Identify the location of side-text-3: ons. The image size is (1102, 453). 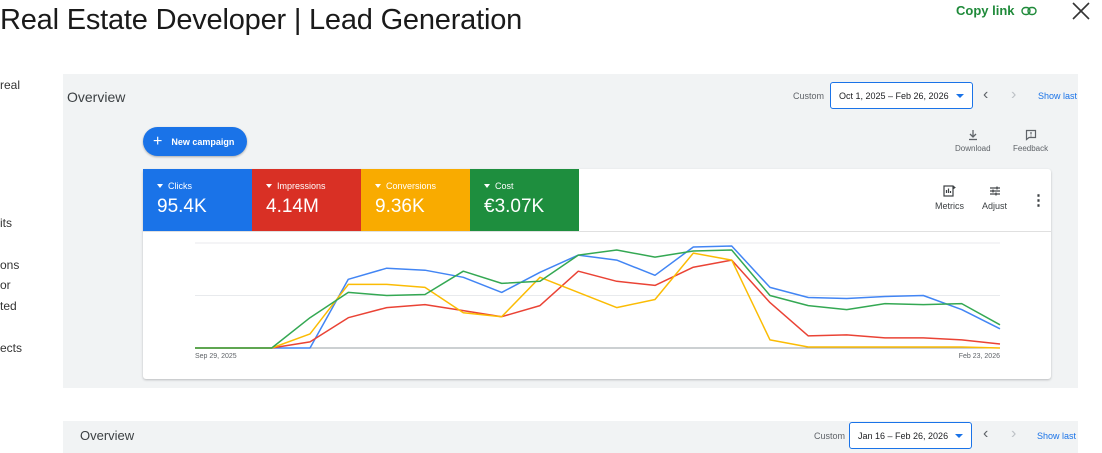
(10, 265).